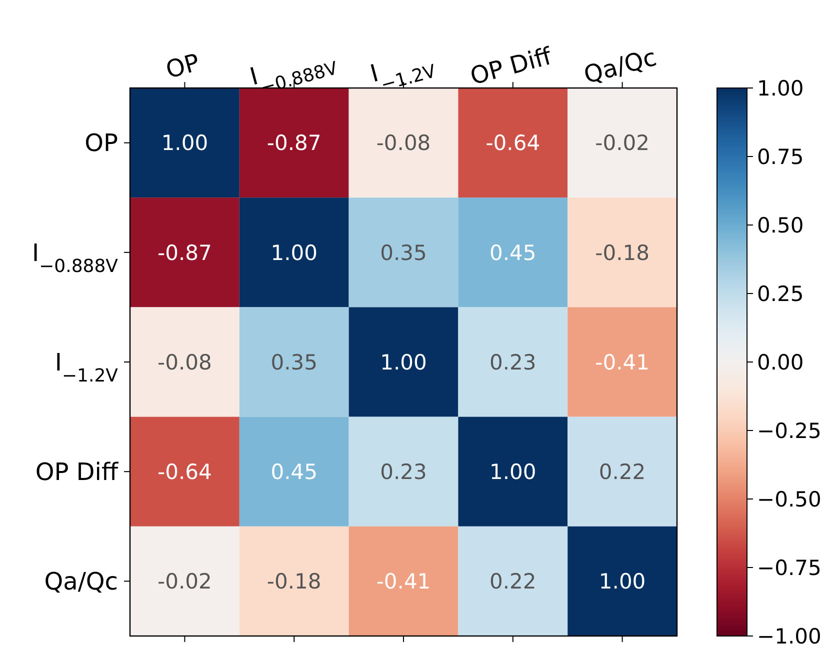  Describe the element at coordinates (780, 294) in the screenshot. I see `color-bar-label: 0.25` at that location.